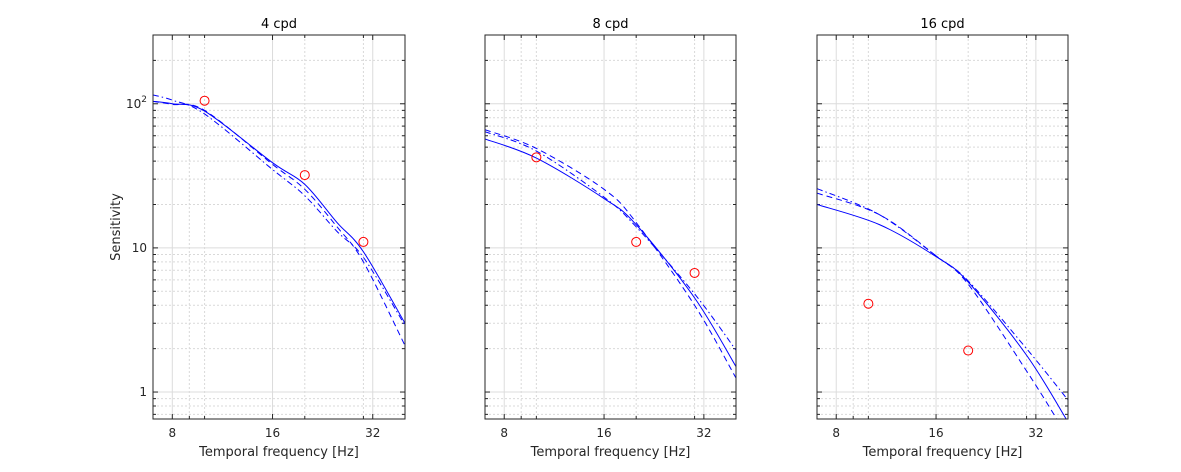  Describe the element at coordinates (139, 248) in the screenshot. I see `y-tick-label: 10` at that location.